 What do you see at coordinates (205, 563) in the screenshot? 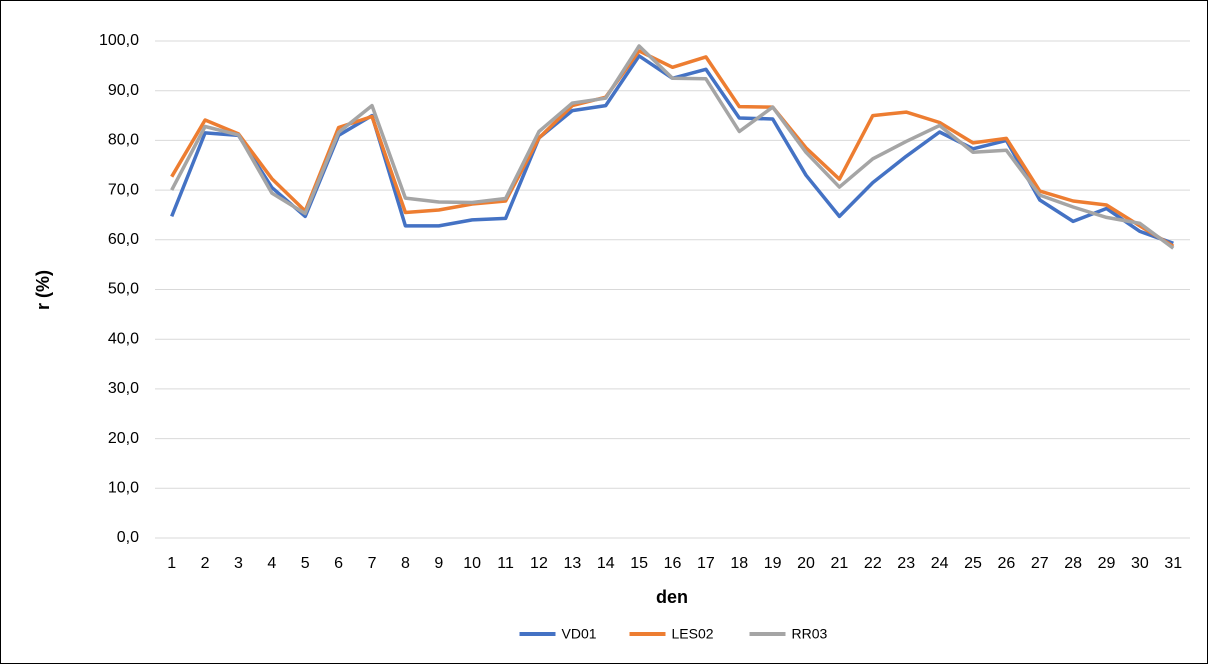
I see `x-tick-label: 2` at bounding box center [205, 563].